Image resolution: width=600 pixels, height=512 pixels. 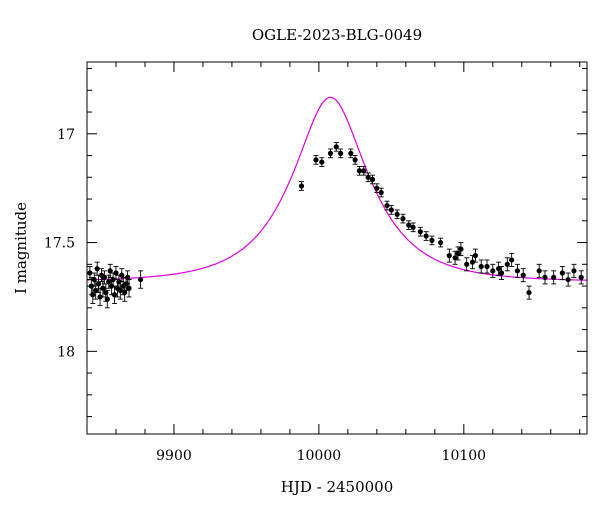 I want to click on chart-title: OGLE-2023-BLG-0049, so click(x=337, y=35).